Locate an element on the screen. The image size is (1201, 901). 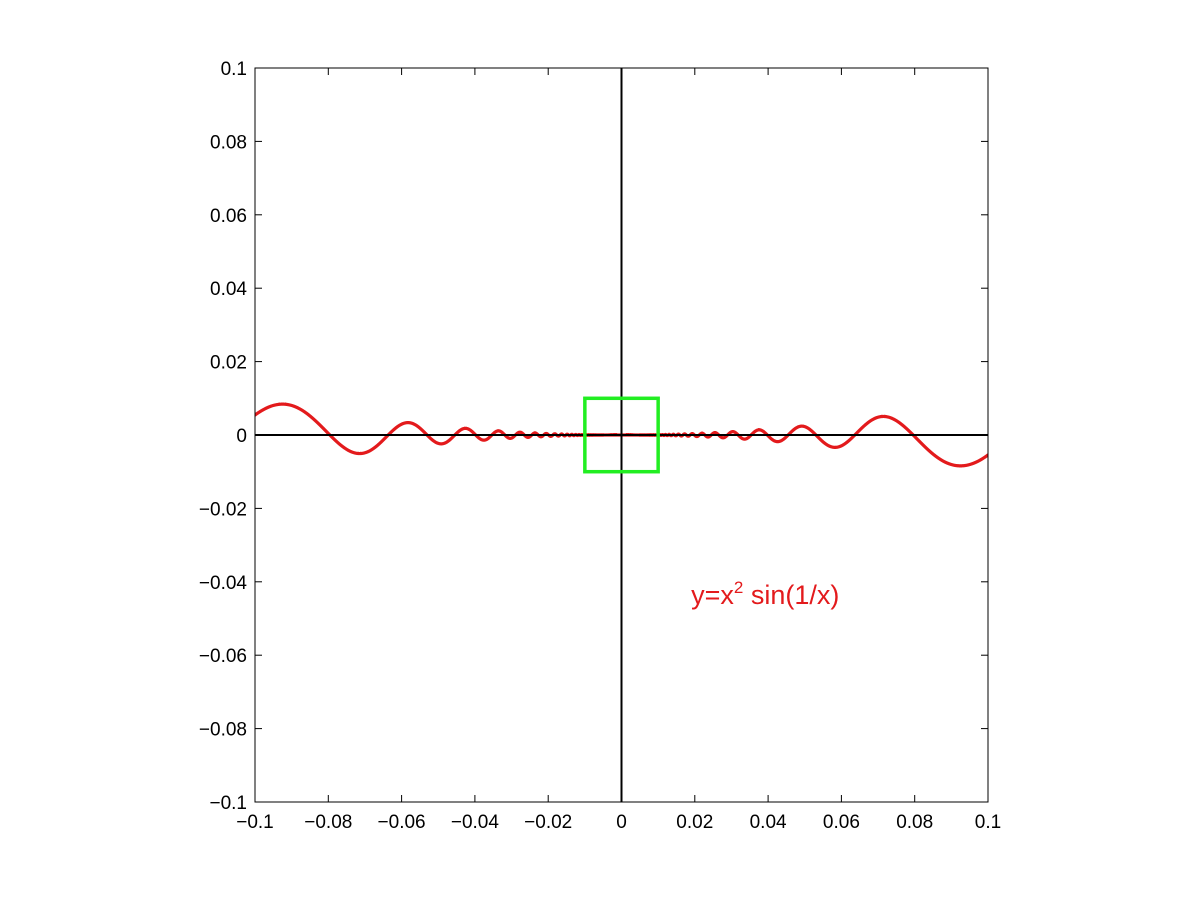
y-tick-label: 0.04 is located at coordinates (228, 289).